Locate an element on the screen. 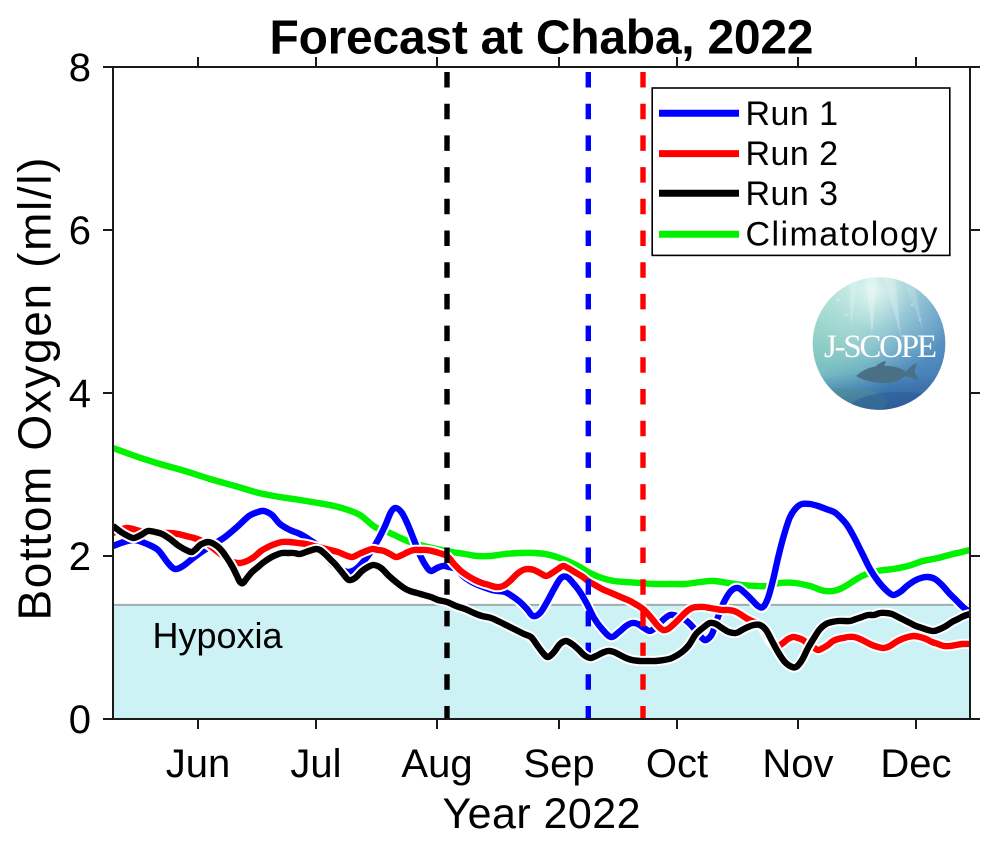 This screenshot has width=1000, height=852. svg-text: 0 is located at coordinates (80, 720).